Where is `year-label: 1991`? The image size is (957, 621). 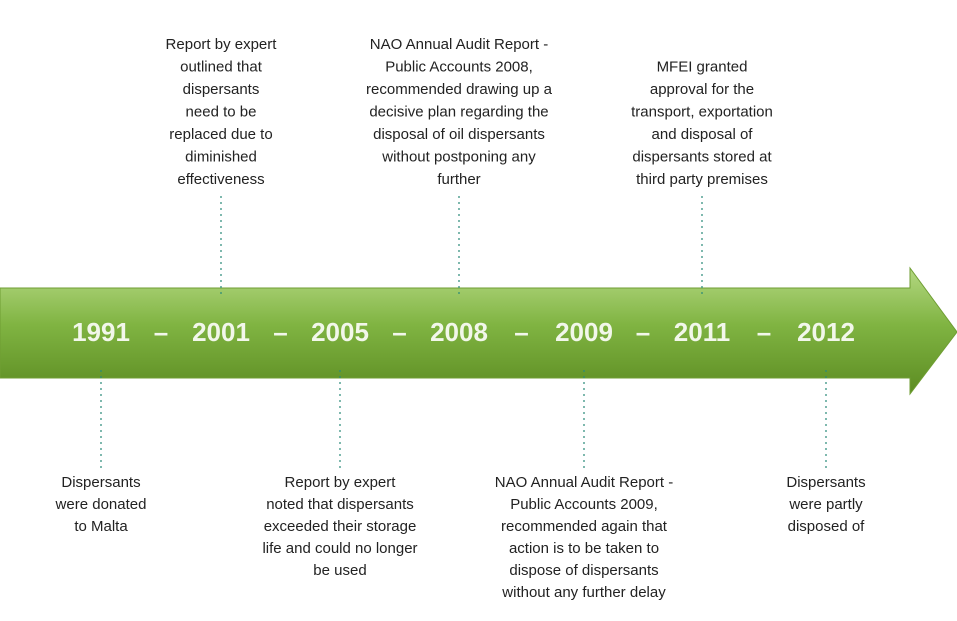
year-label: 1991 is located at coordinates (101, 332).